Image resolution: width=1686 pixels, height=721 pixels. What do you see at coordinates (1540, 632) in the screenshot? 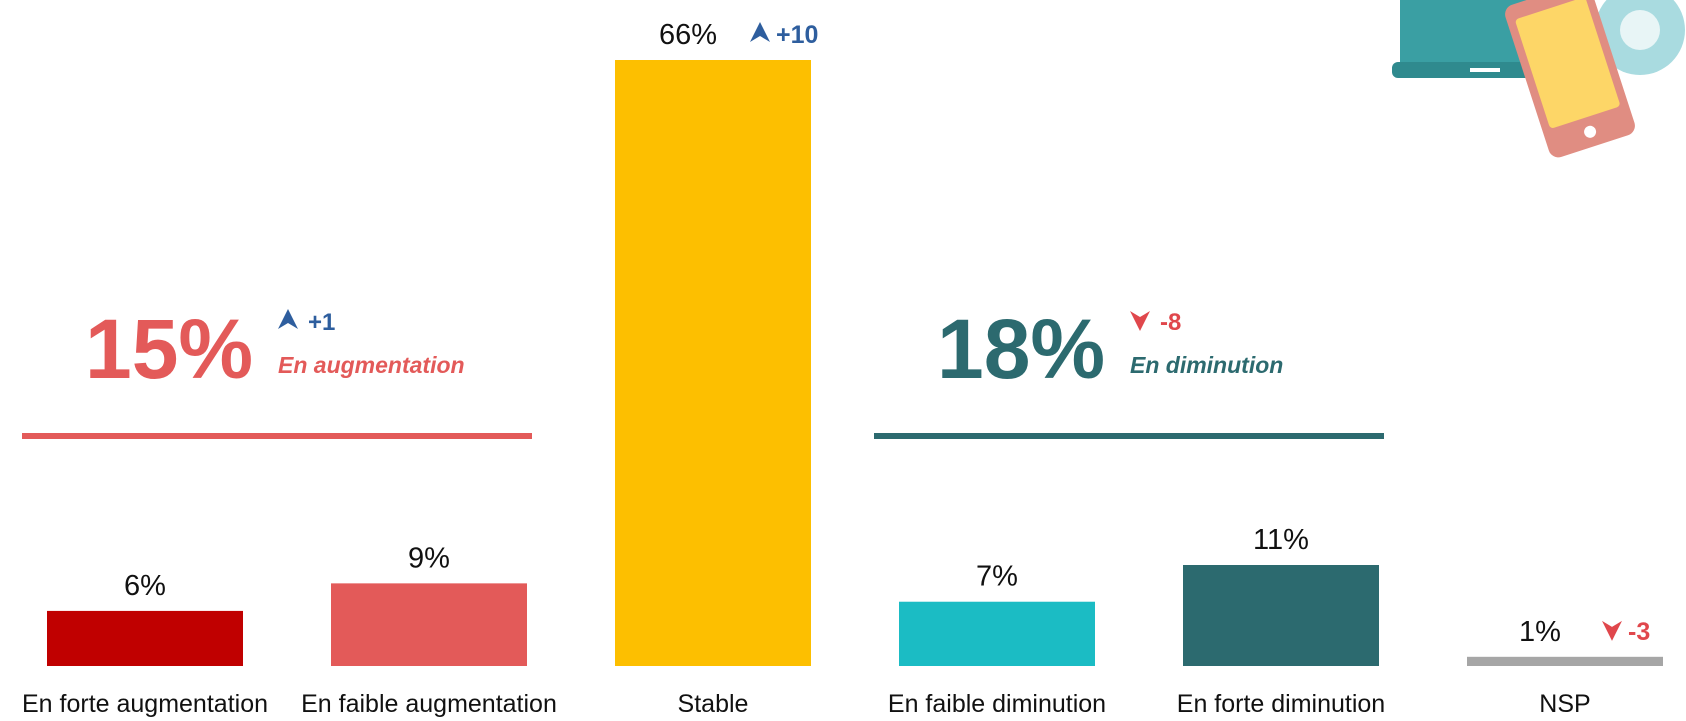
I see `value-label: 1%` at bounding box center [1540, 632].